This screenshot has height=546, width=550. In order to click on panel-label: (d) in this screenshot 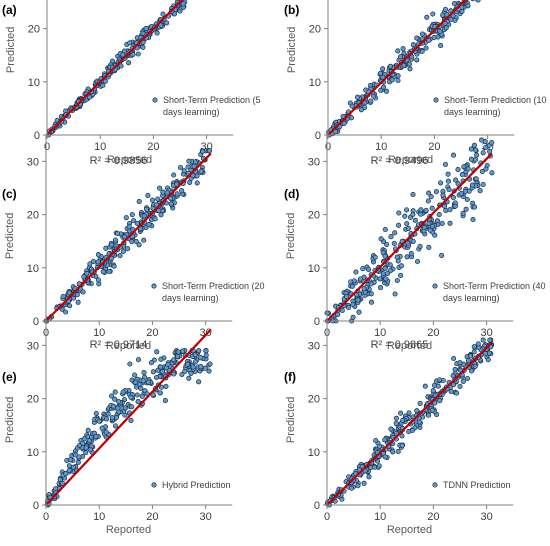, I will do `click(291, 194)`.